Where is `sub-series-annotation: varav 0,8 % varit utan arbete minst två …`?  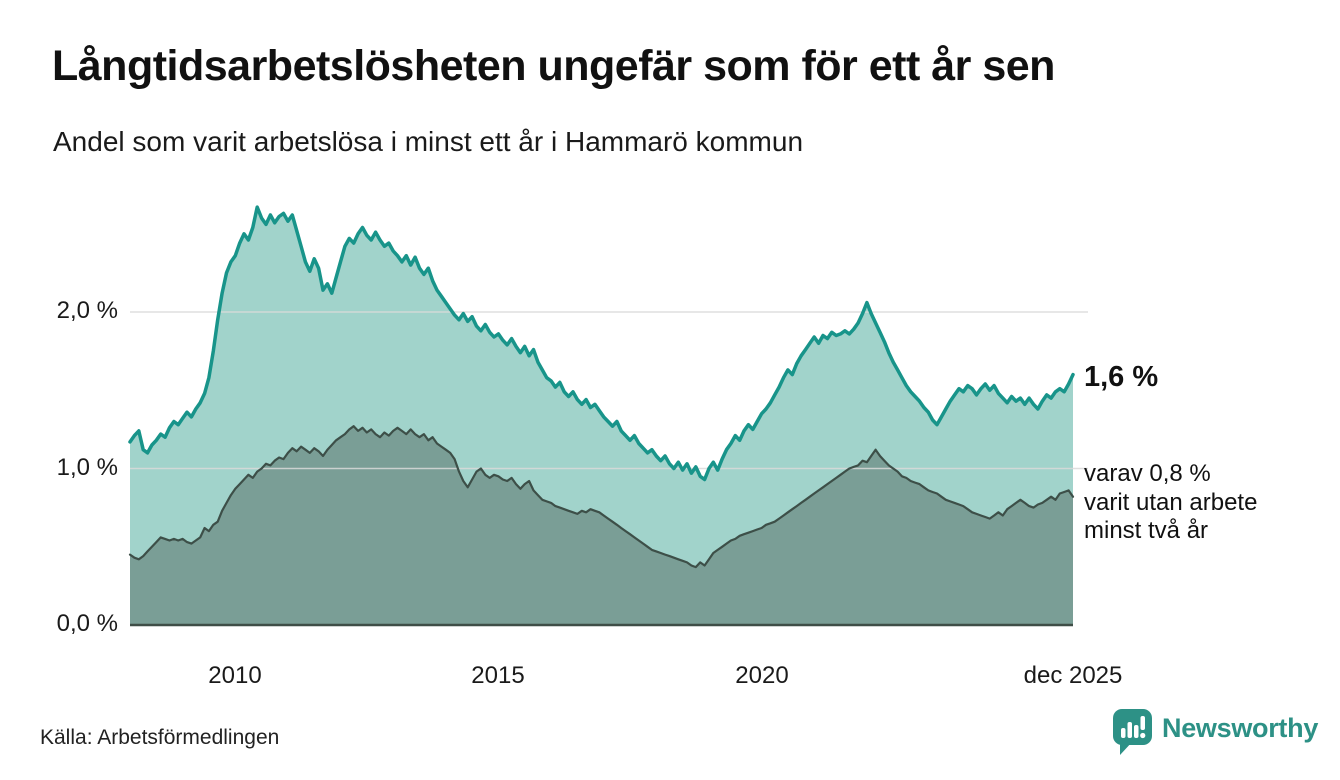
sub-series-annotation: varav 0,8 % varit utan arbete minst två … is located at coordinates (1170, 503).